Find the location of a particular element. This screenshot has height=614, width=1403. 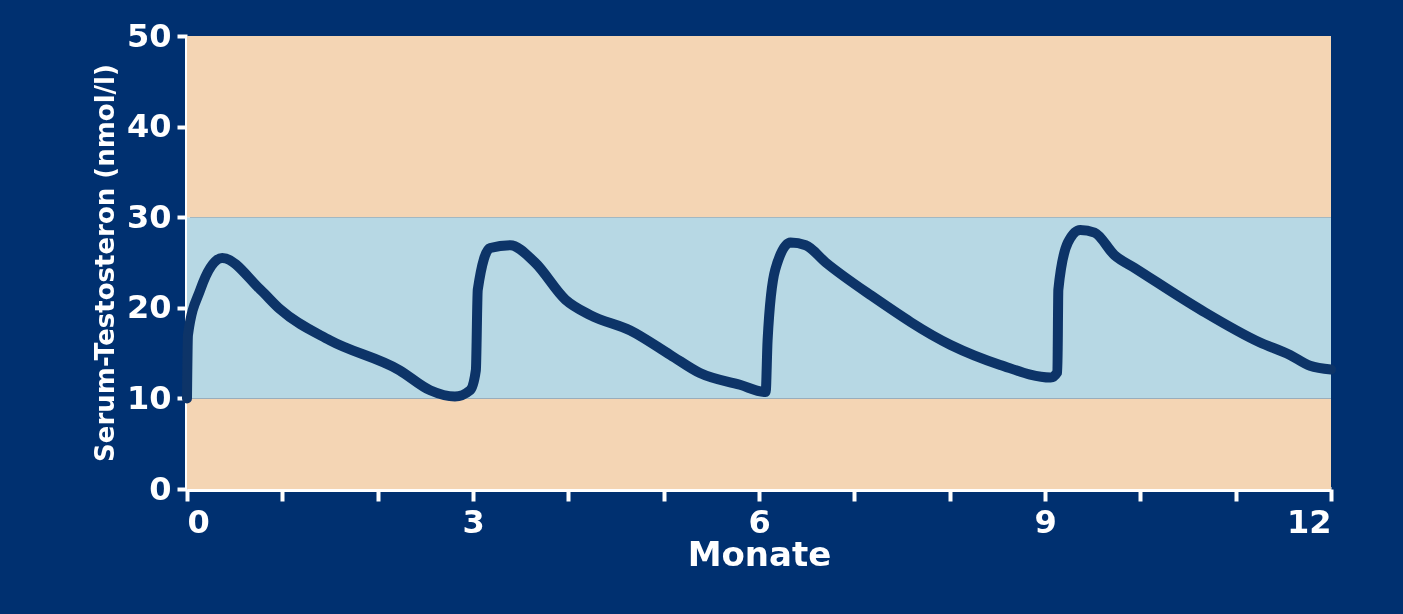

x-tick-label: 0 is located at coordinates (198, 521).